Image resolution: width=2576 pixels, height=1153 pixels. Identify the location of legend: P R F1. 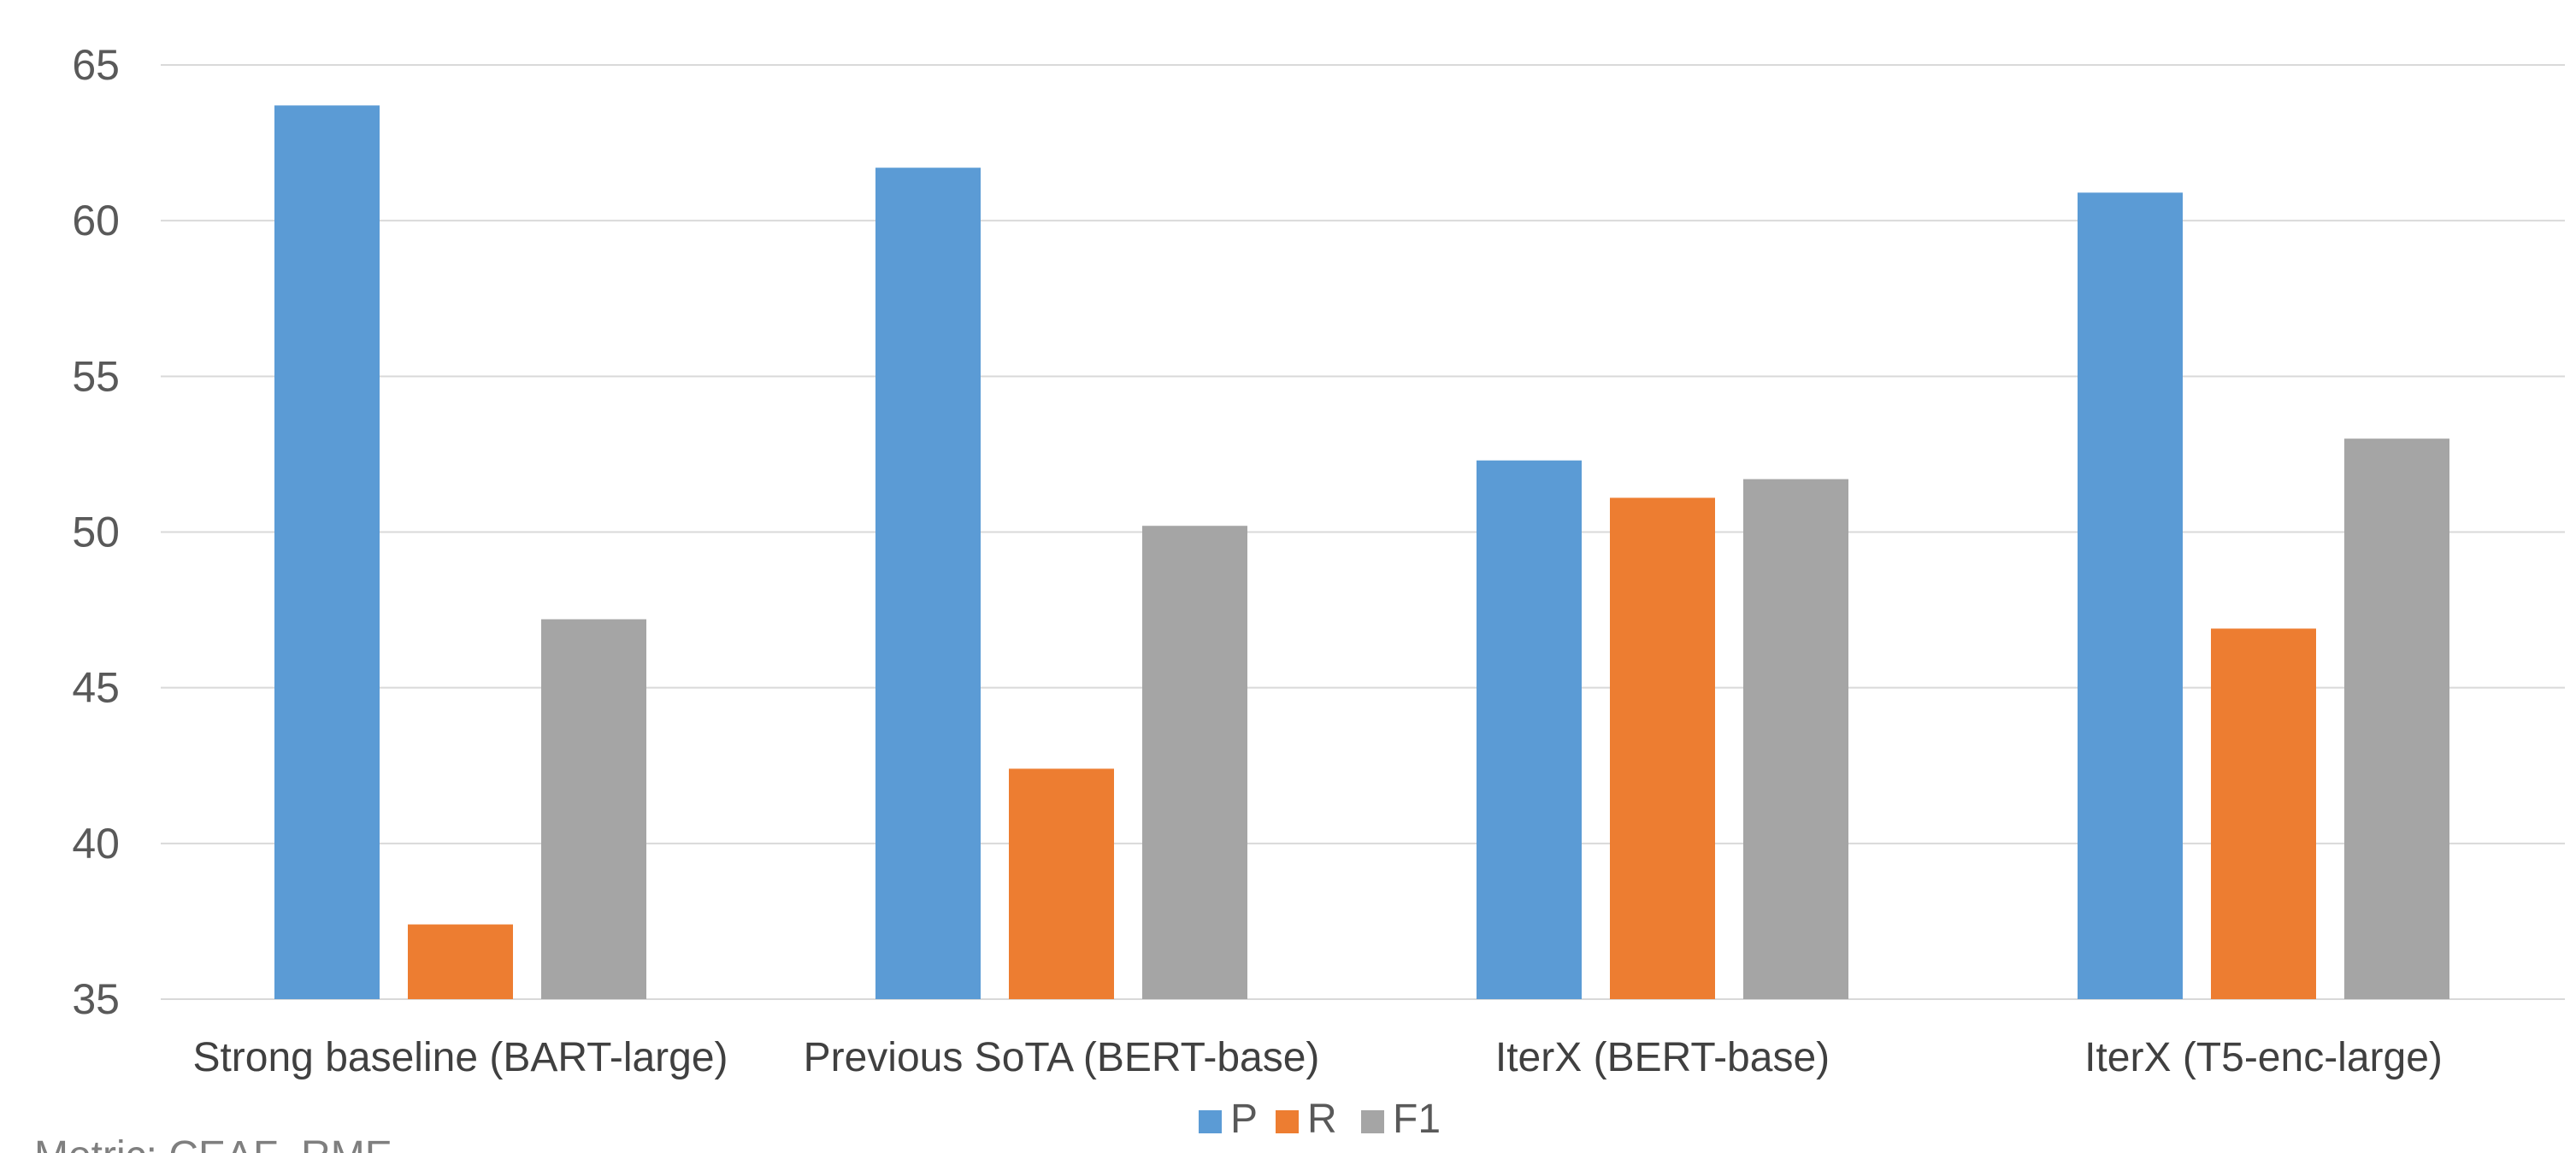
(1320, 1120).